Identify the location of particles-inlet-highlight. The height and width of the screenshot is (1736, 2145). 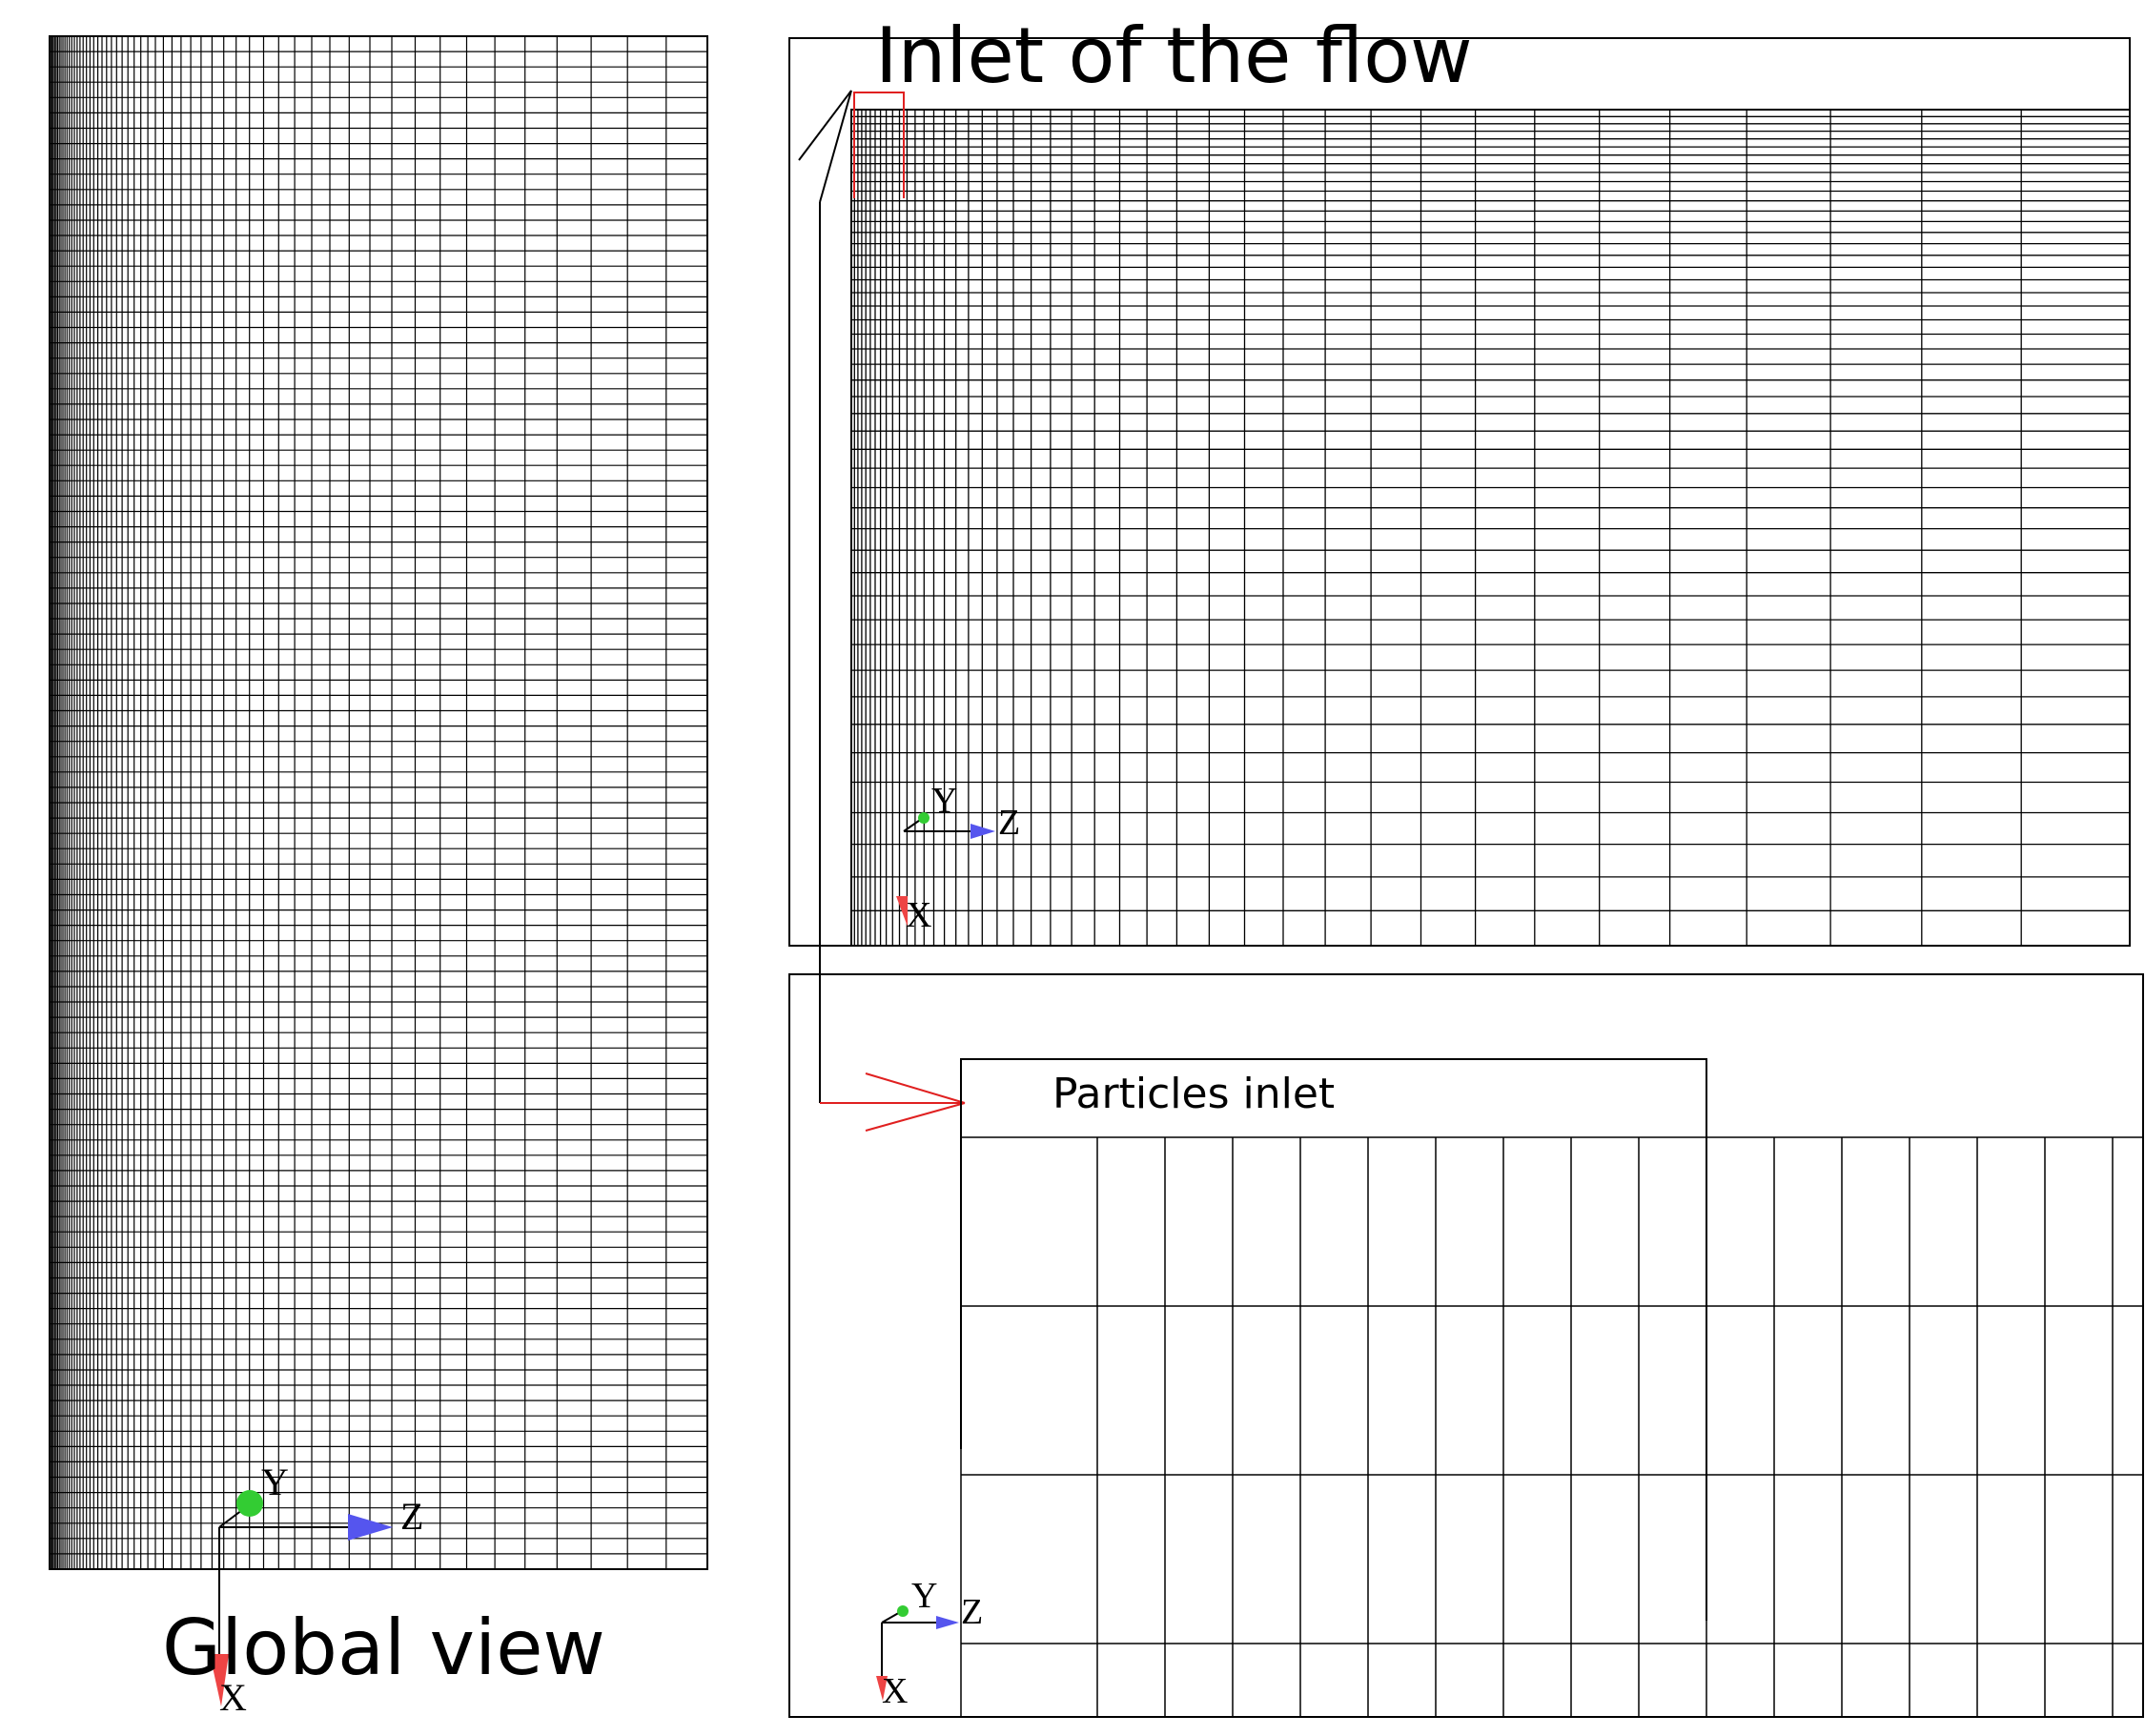
(879, 145).